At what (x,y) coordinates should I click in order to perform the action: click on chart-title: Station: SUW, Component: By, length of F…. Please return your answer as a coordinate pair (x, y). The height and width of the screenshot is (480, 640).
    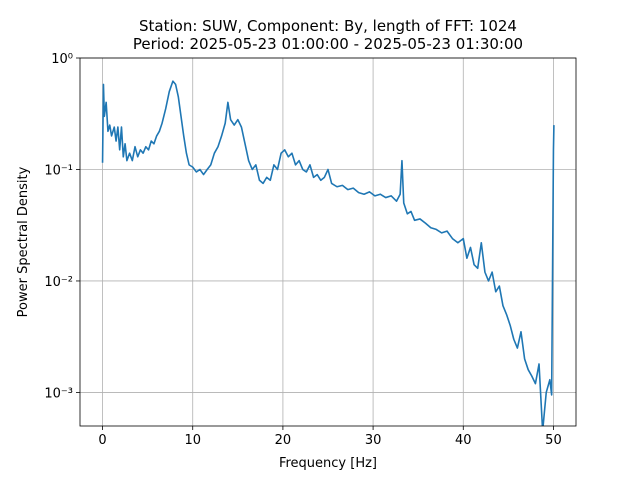
    Looking at the image, I should click on (328, 26).